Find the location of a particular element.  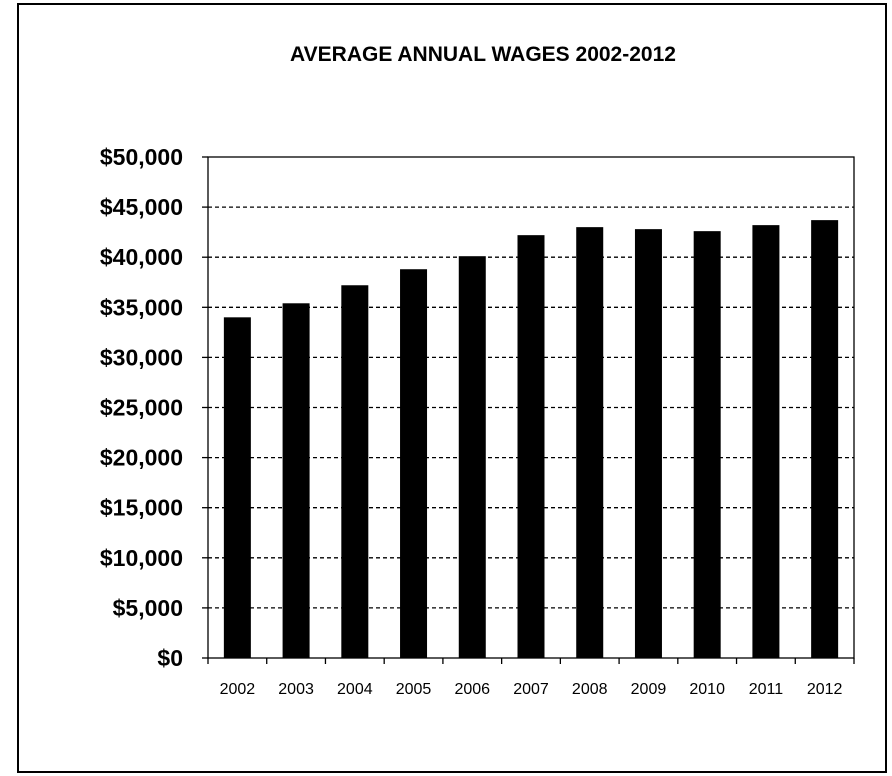

x-tick-label: 2012 is located at coordinates (825, 689).